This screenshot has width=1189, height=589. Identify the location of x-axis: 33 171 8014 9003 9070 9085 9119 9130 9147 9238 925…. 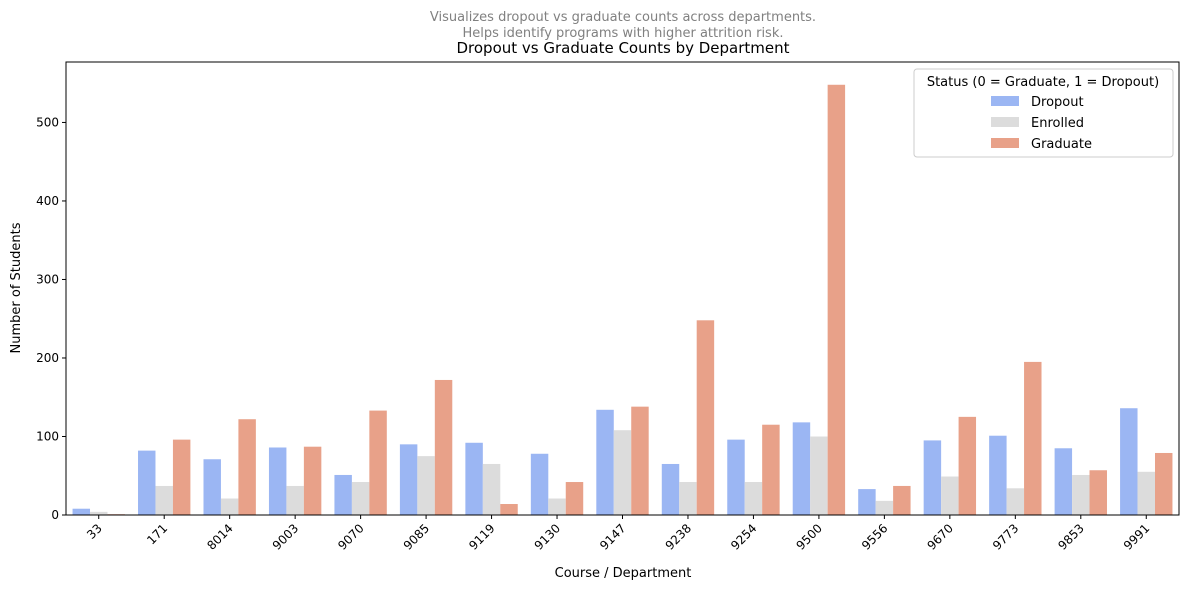
(618, 534).